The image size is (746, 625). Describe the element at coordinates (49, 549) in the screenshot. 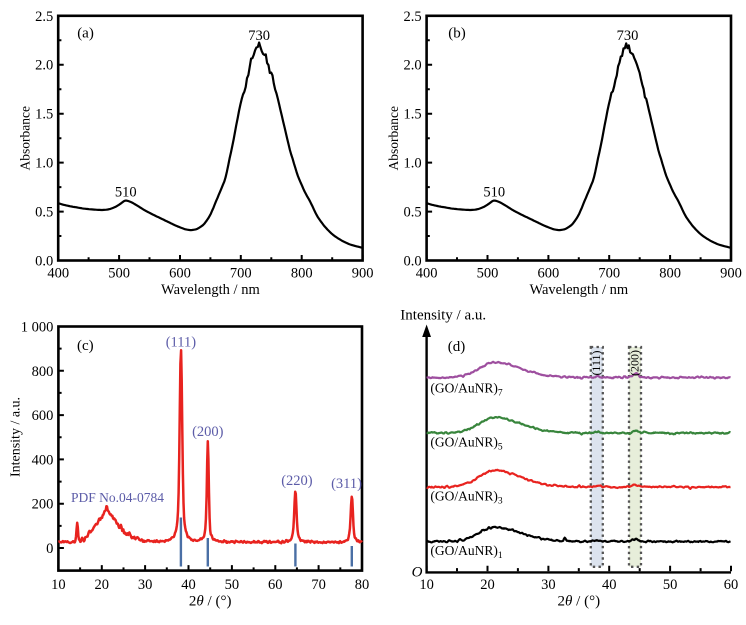

I see `svg-text: 0` at that location.